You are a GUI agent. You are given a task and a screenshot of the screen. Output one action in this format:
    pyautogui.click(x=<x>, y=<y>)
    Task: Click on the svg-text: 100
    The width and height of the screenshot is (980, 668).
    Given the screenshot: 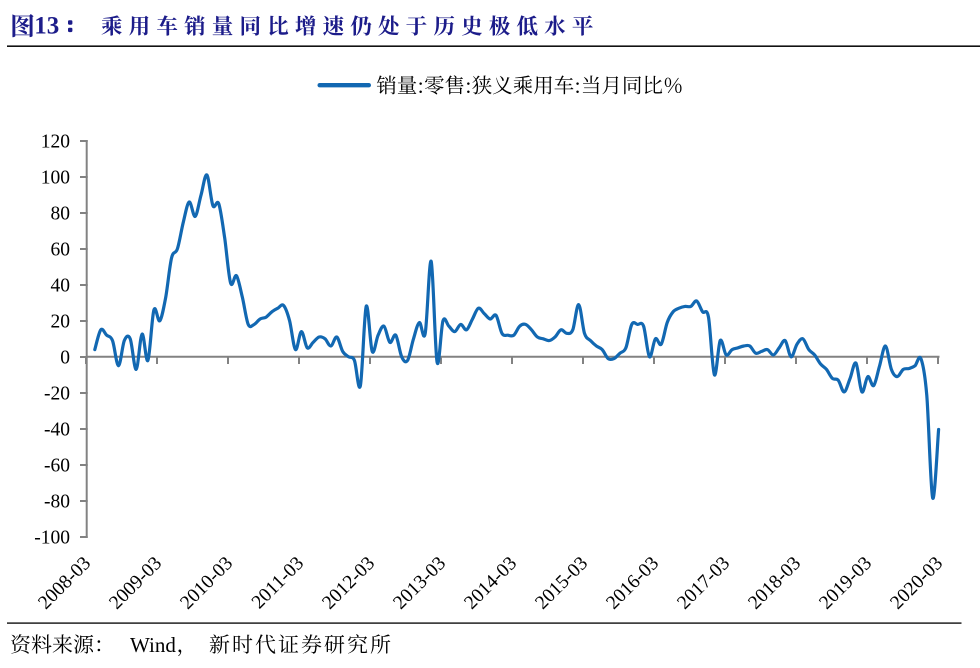 What is the action you would take?
    pyautogui.click(x=55, y=178)
    